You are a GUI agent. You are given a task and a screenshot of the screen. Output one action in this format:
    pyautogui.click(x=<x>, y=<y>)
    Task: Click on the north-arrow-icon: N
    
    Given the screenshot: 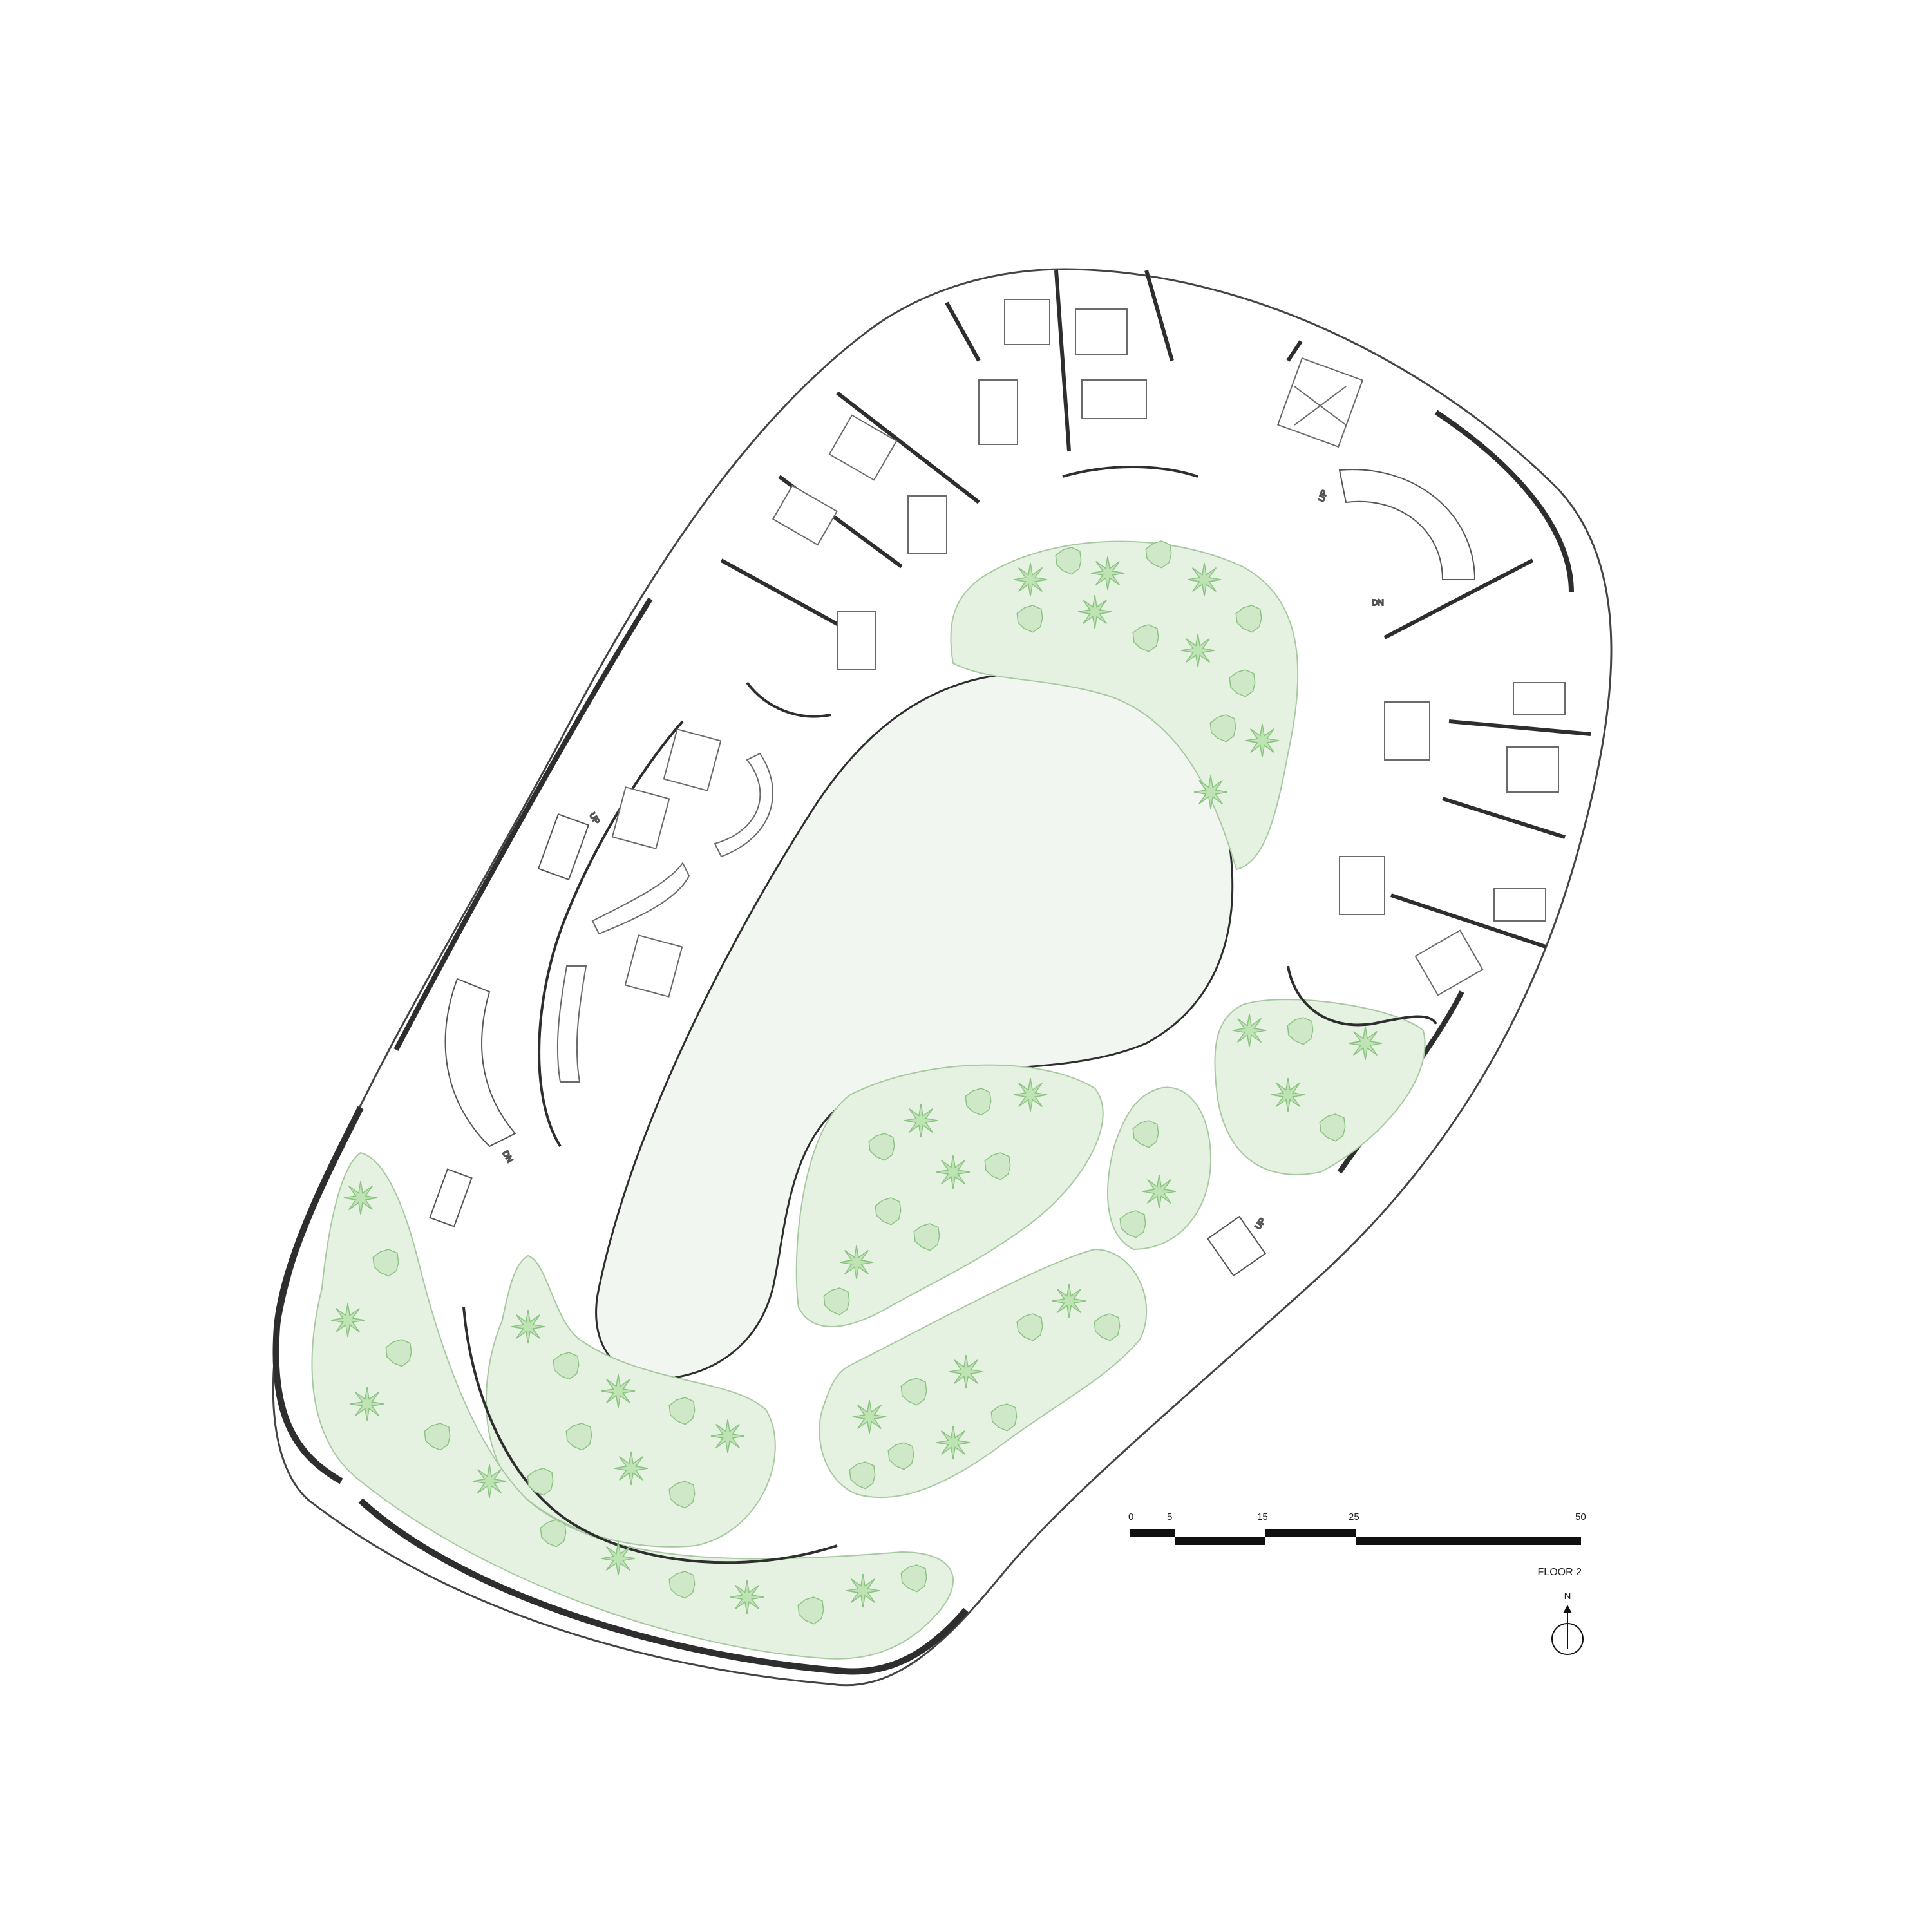 What is the action you would take?
    pyautogui.click(x=1568, y=1623)
    